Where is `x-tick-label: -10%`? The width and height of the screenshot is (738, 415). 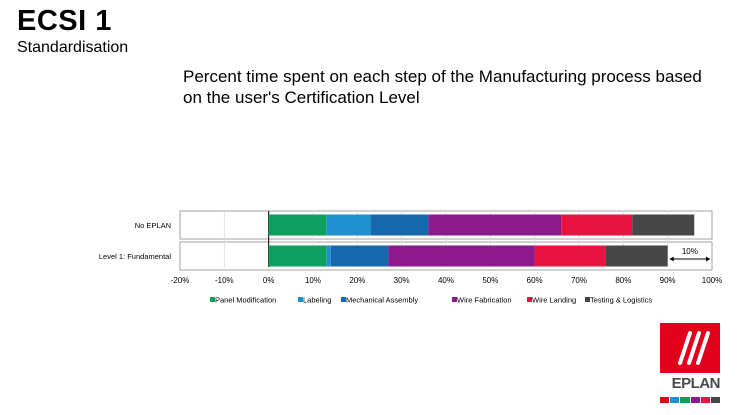
x-tick-label: -10% is located at coordinates (224, 280).